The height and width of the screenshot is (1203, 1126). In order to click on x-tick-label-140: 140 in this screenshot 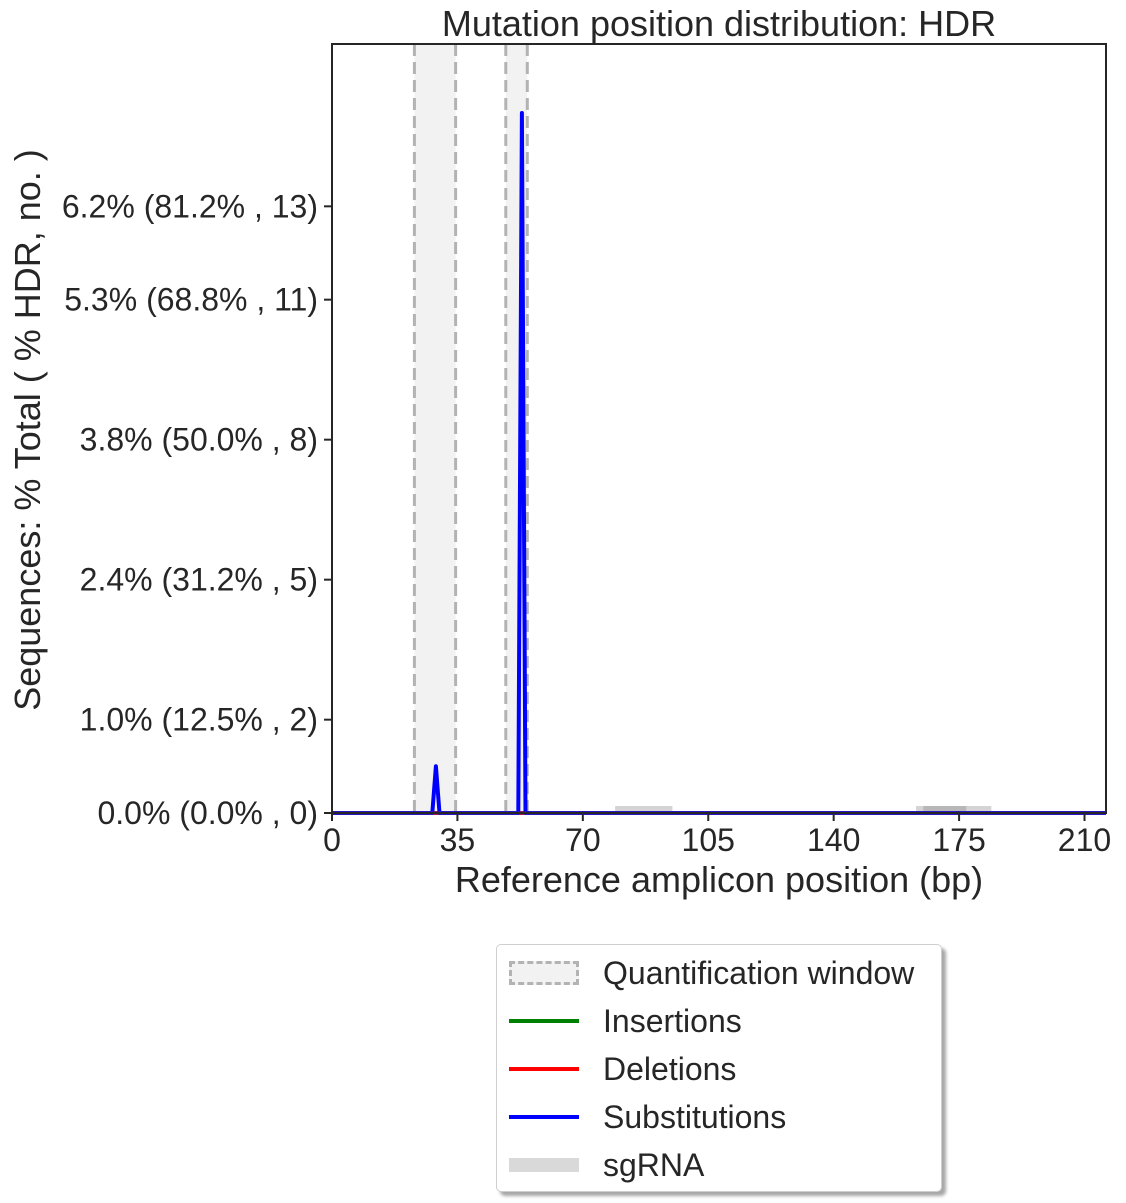, I will do `click(833, 840)`.